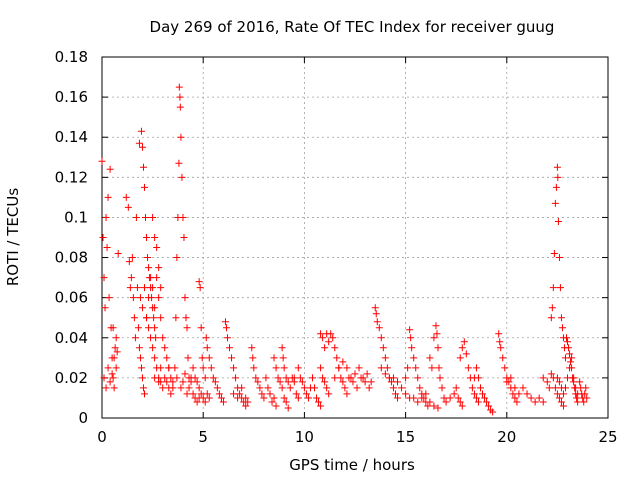  What do you see at coordinates (352, 465) in the screenshot?
I see `x-axis-label: GPS time / hours` at bounding box center [352, 465].